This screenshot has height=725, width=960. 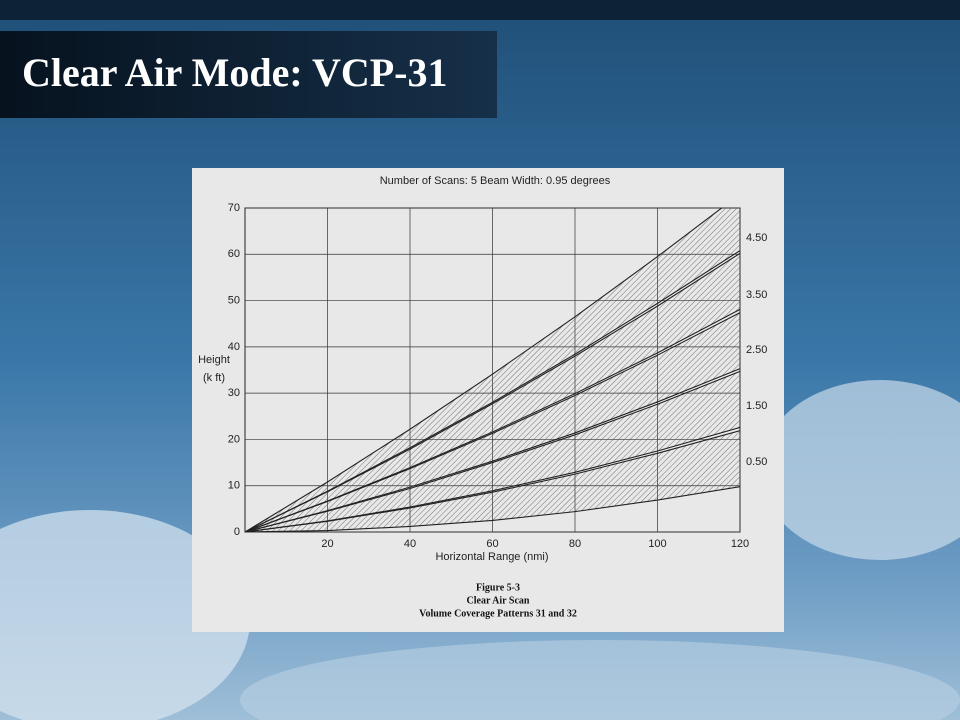 I want to click on band-label: 4.50, so click(x=756, y=238).